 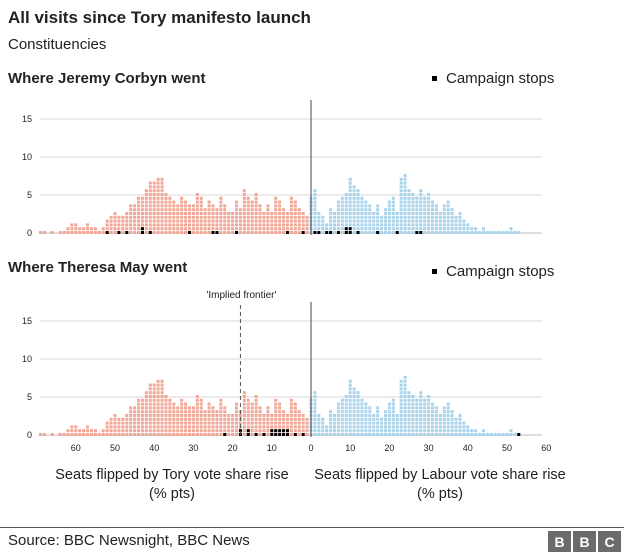 I want to click on chart-title: All visits since Tory manifesto launch, so click(x=159, y=17).